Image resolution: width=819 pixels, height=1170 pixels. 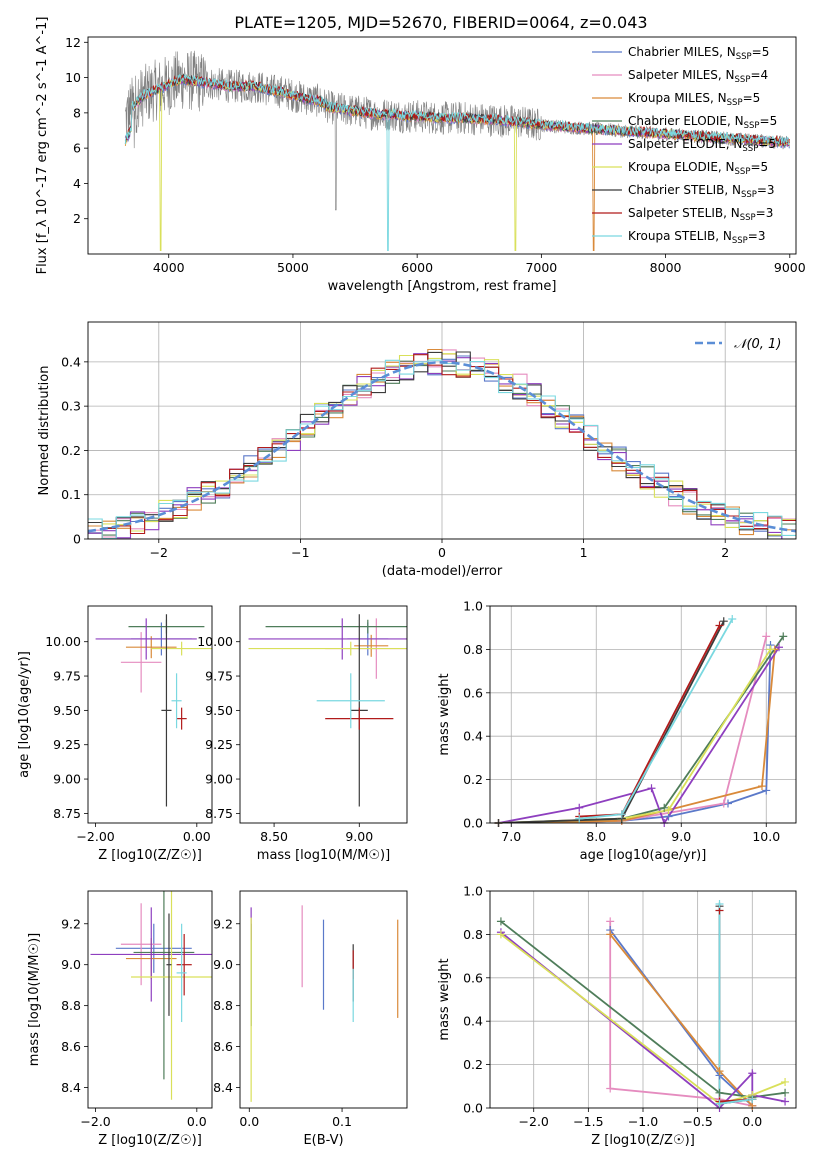 I want to click on y-tick-label: 12, so click(x=73, y=42).